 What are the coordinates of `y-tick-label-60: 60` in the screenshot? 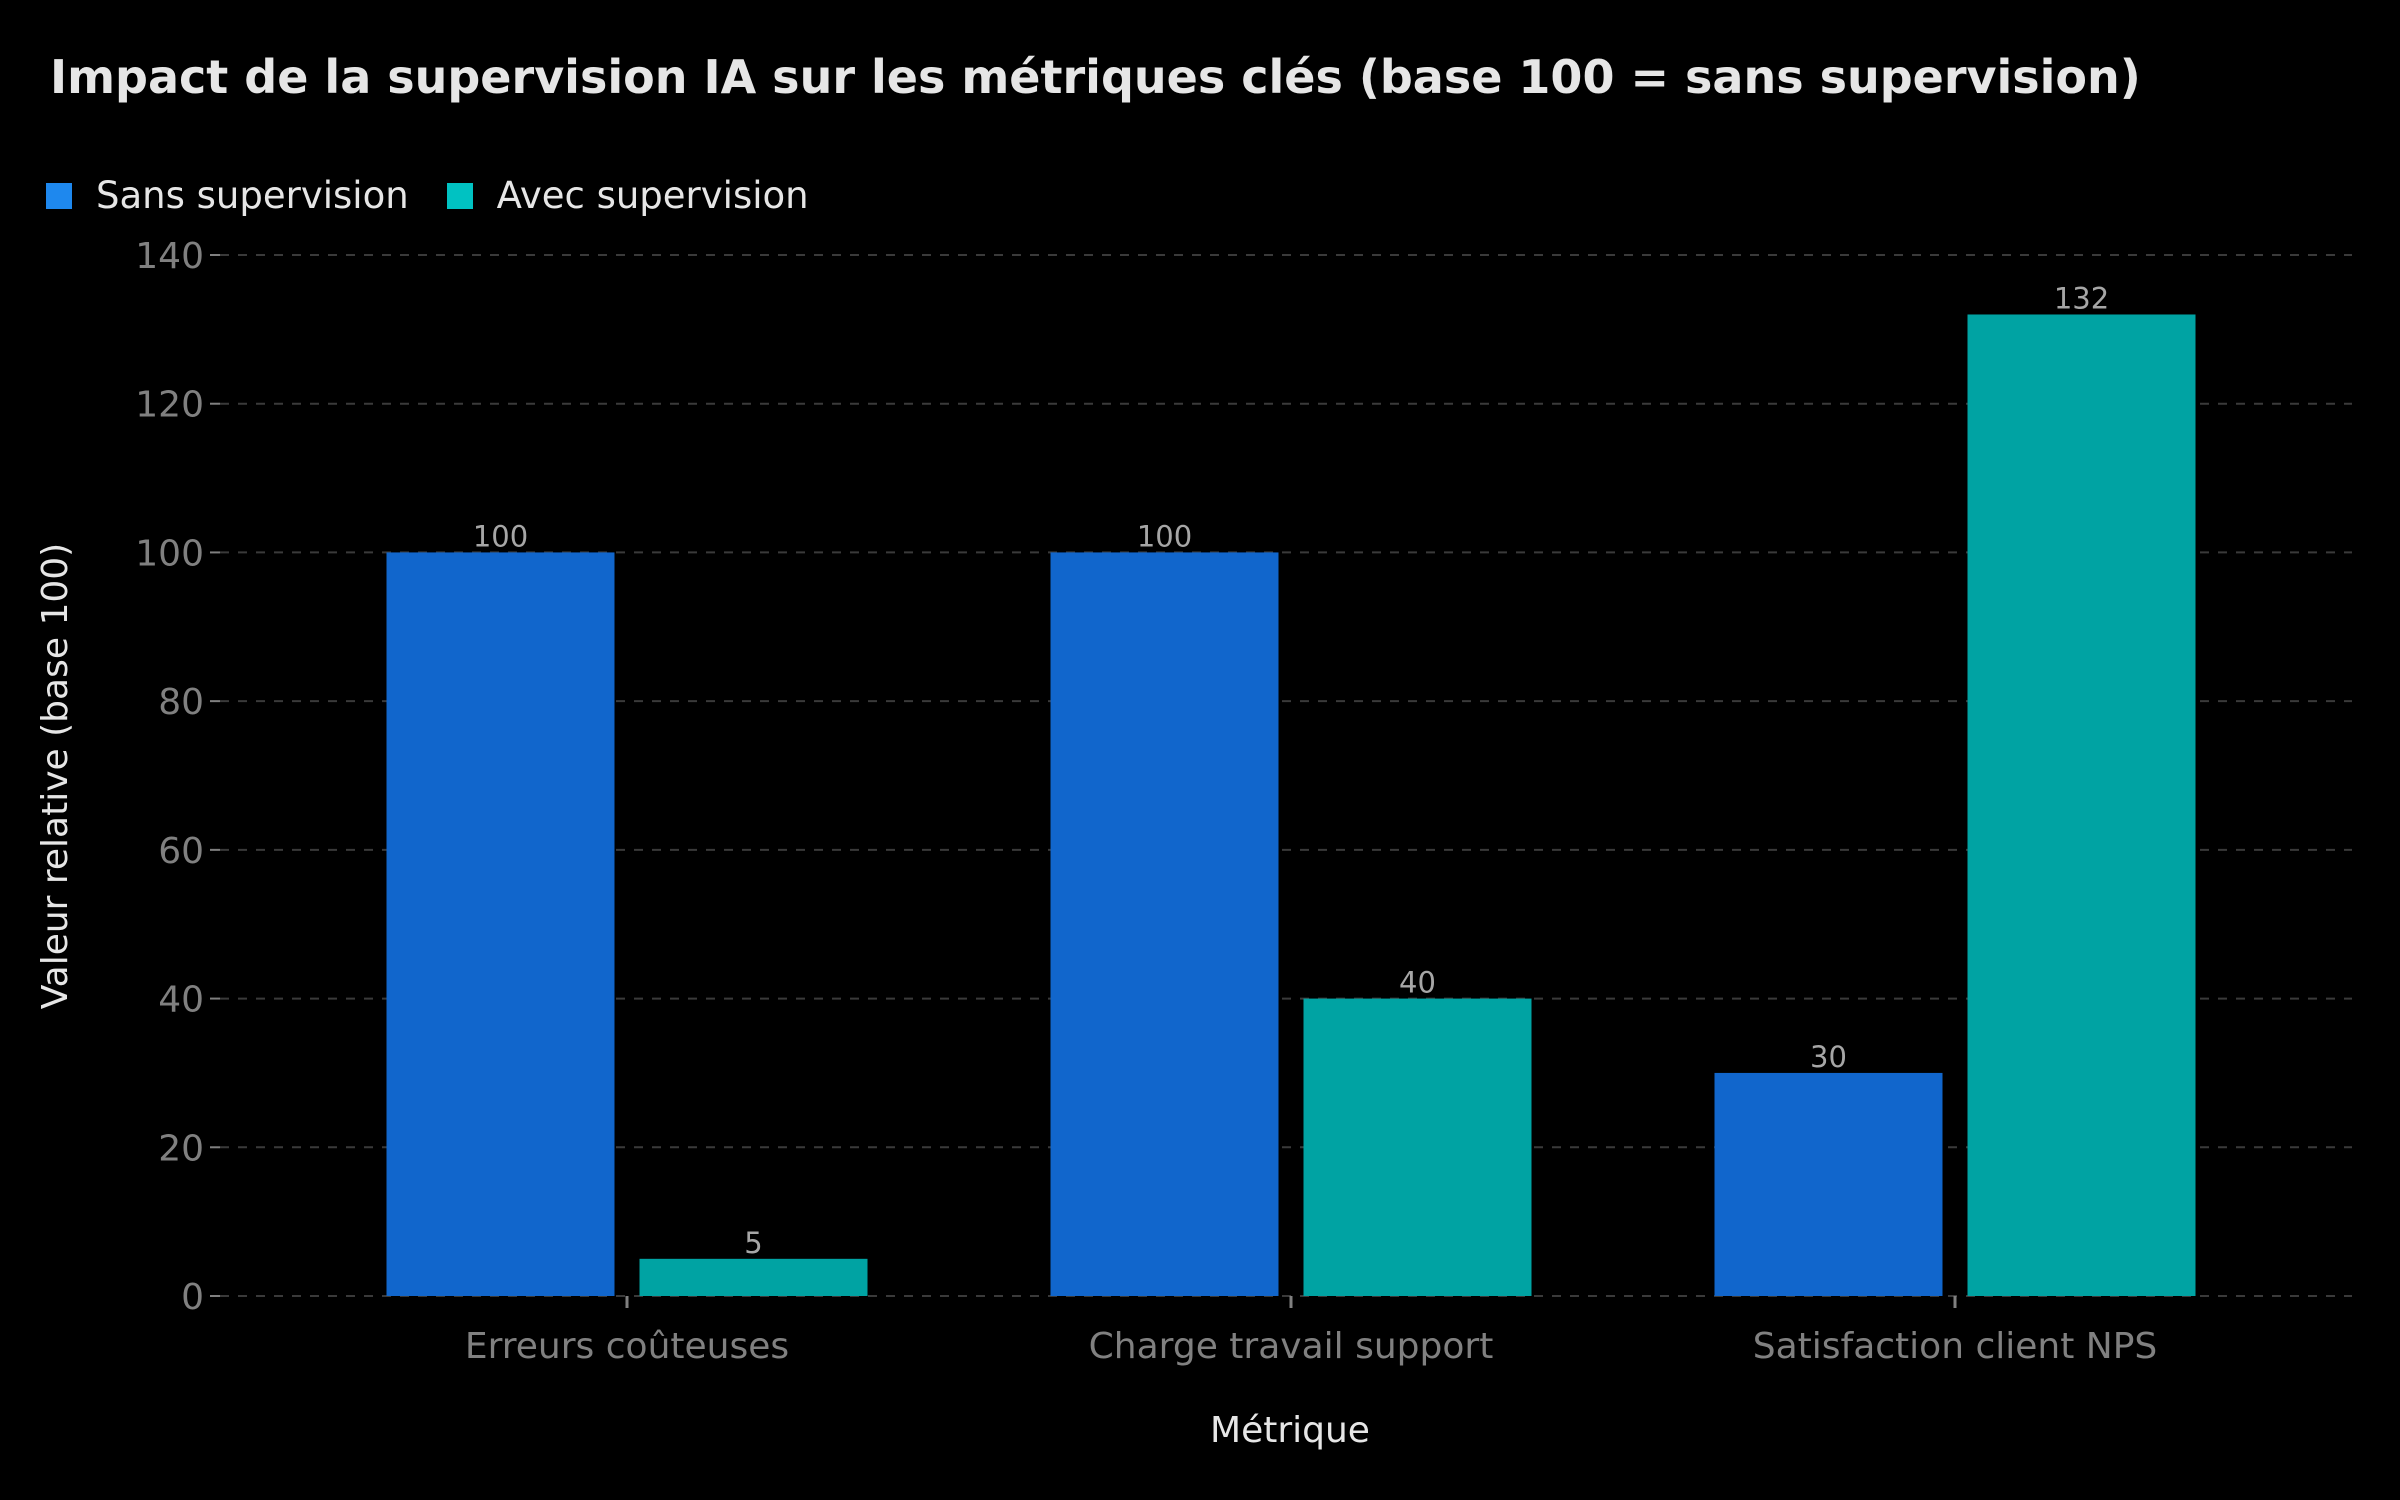 It's located at (181, 851).